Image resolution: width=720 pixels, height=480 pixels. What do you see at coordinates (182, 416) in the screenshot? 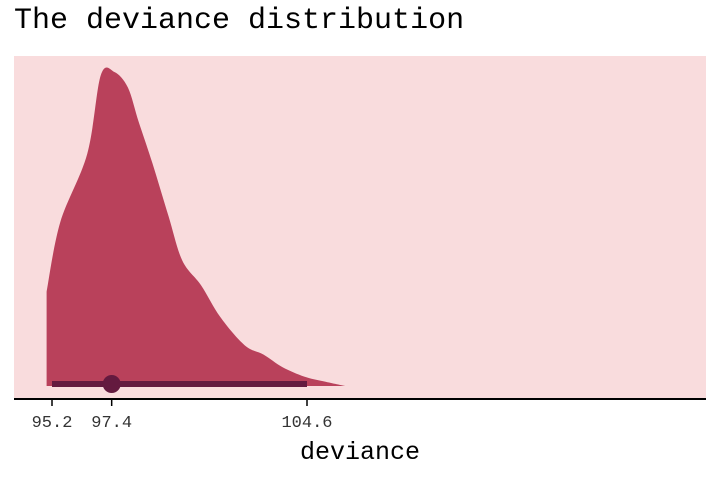
I see `x-axis-ticks: 95.2 97.4 104.6` at bounding box center [182, 416].